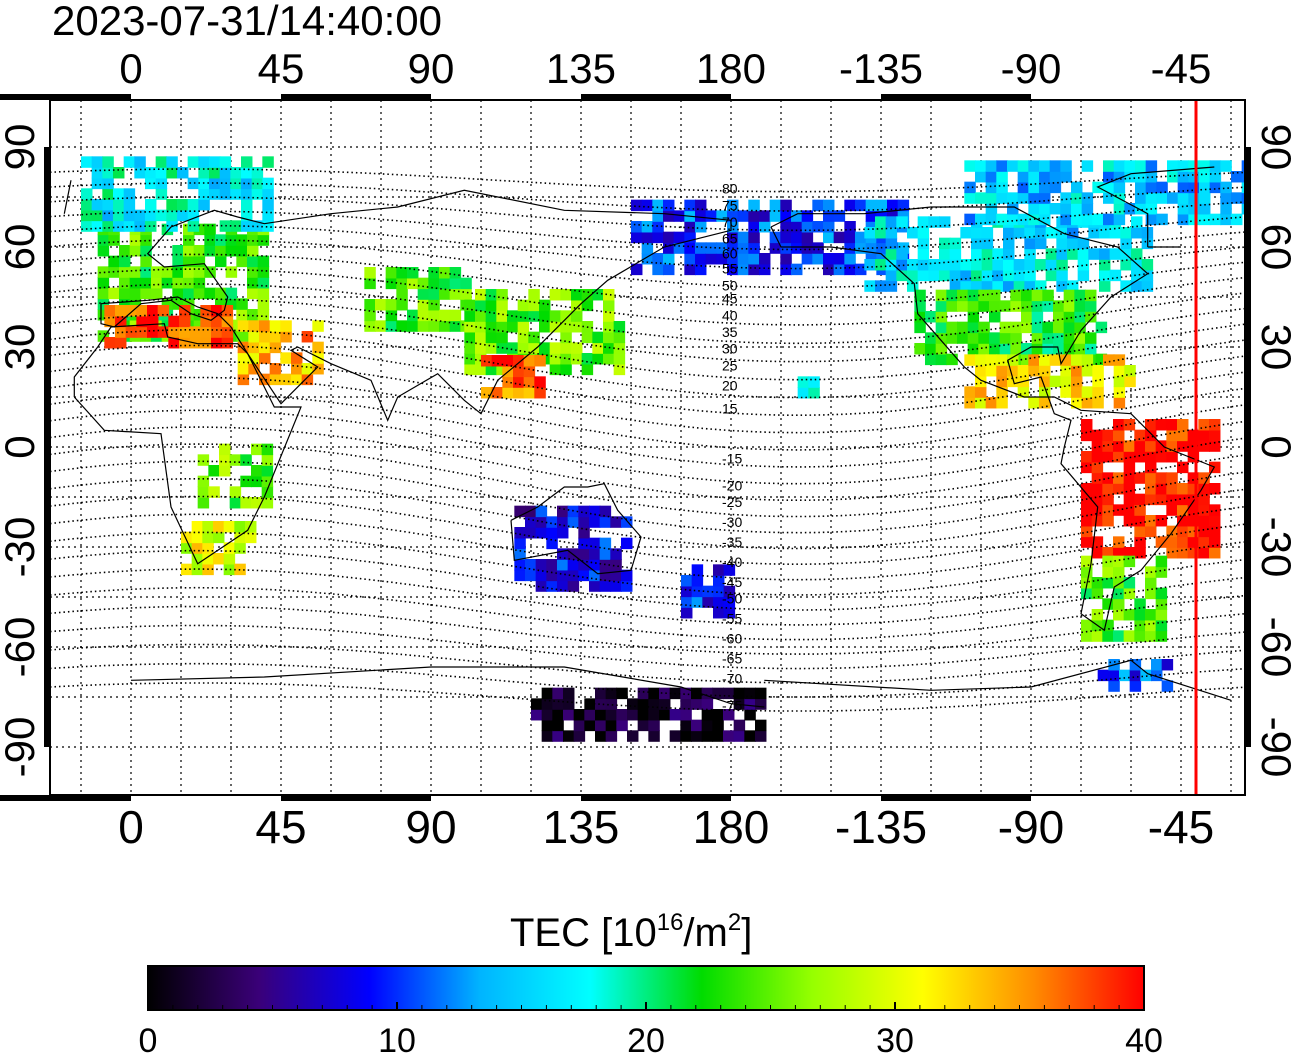 The image size is (1294, 1057). I want to click on top-lon-tick-label: 90, so click(431, 68).